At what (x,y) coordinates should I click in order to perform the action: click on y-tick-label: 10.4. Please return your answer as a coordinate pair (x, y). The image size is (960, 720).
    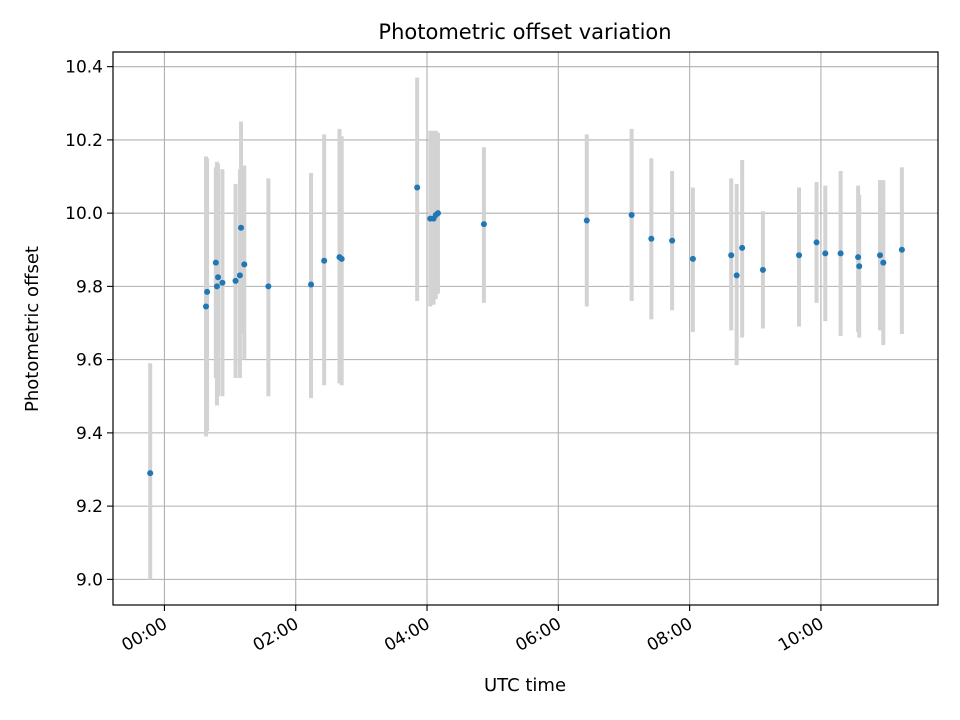
    Looking at the image, I should click on (84, 68).